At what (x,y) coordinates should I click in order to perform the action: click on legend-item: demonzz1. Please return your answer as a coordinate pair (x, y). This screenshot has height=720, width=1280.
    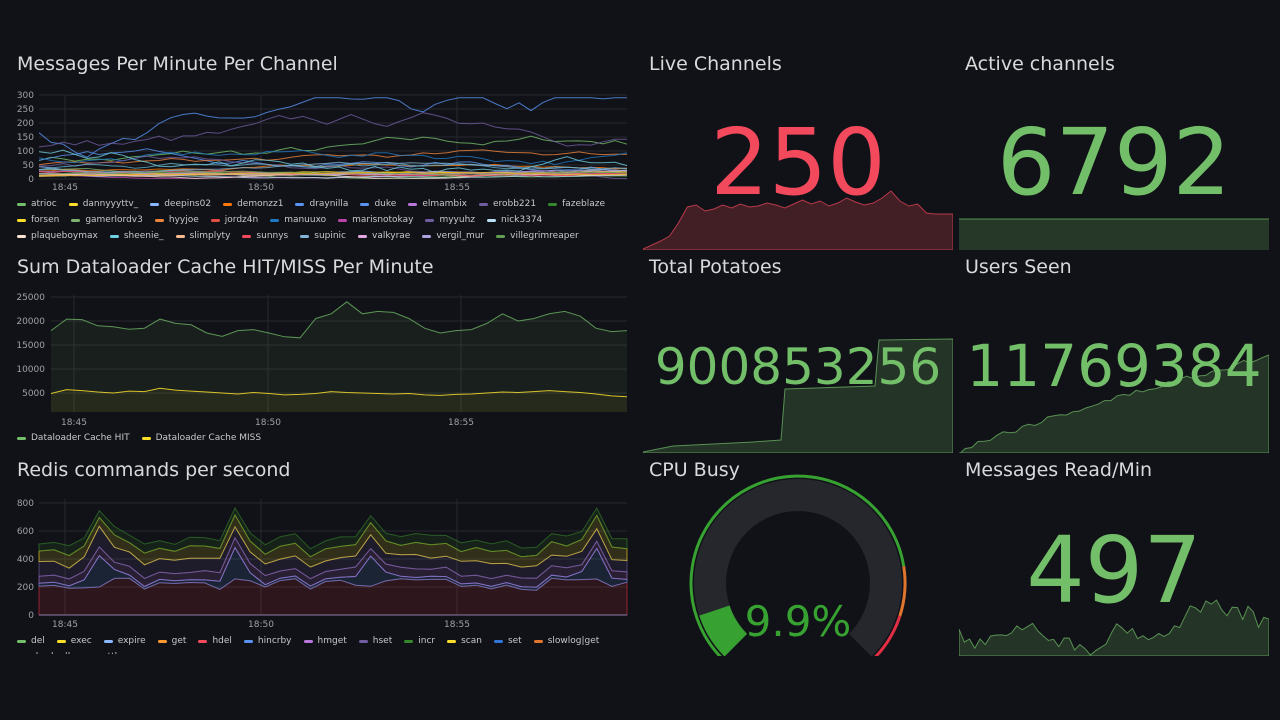
    Looking at the image, I should click on (253, 204).